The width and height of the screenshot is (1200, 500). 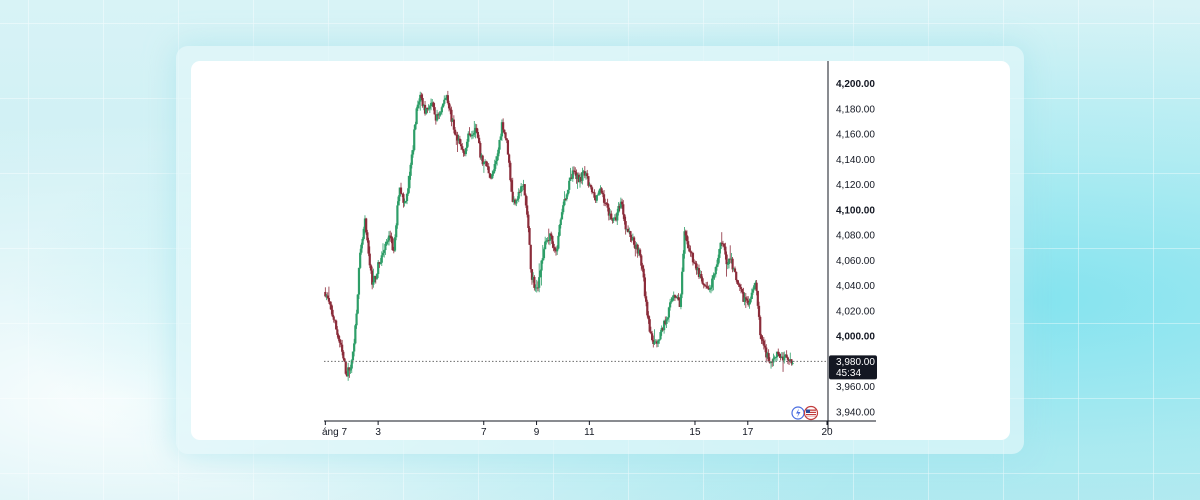 I want to click on event-icons, so click(x=805, y=413).